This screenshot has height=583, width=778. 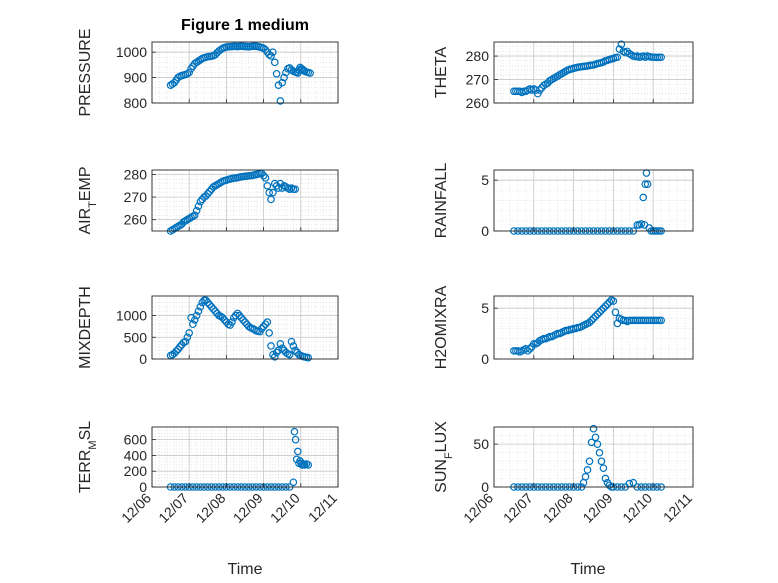 What do you see at coordinates (136, 337) in the screenshot?
I see `y-tick-label: 500` at bounding box center [136, 337].